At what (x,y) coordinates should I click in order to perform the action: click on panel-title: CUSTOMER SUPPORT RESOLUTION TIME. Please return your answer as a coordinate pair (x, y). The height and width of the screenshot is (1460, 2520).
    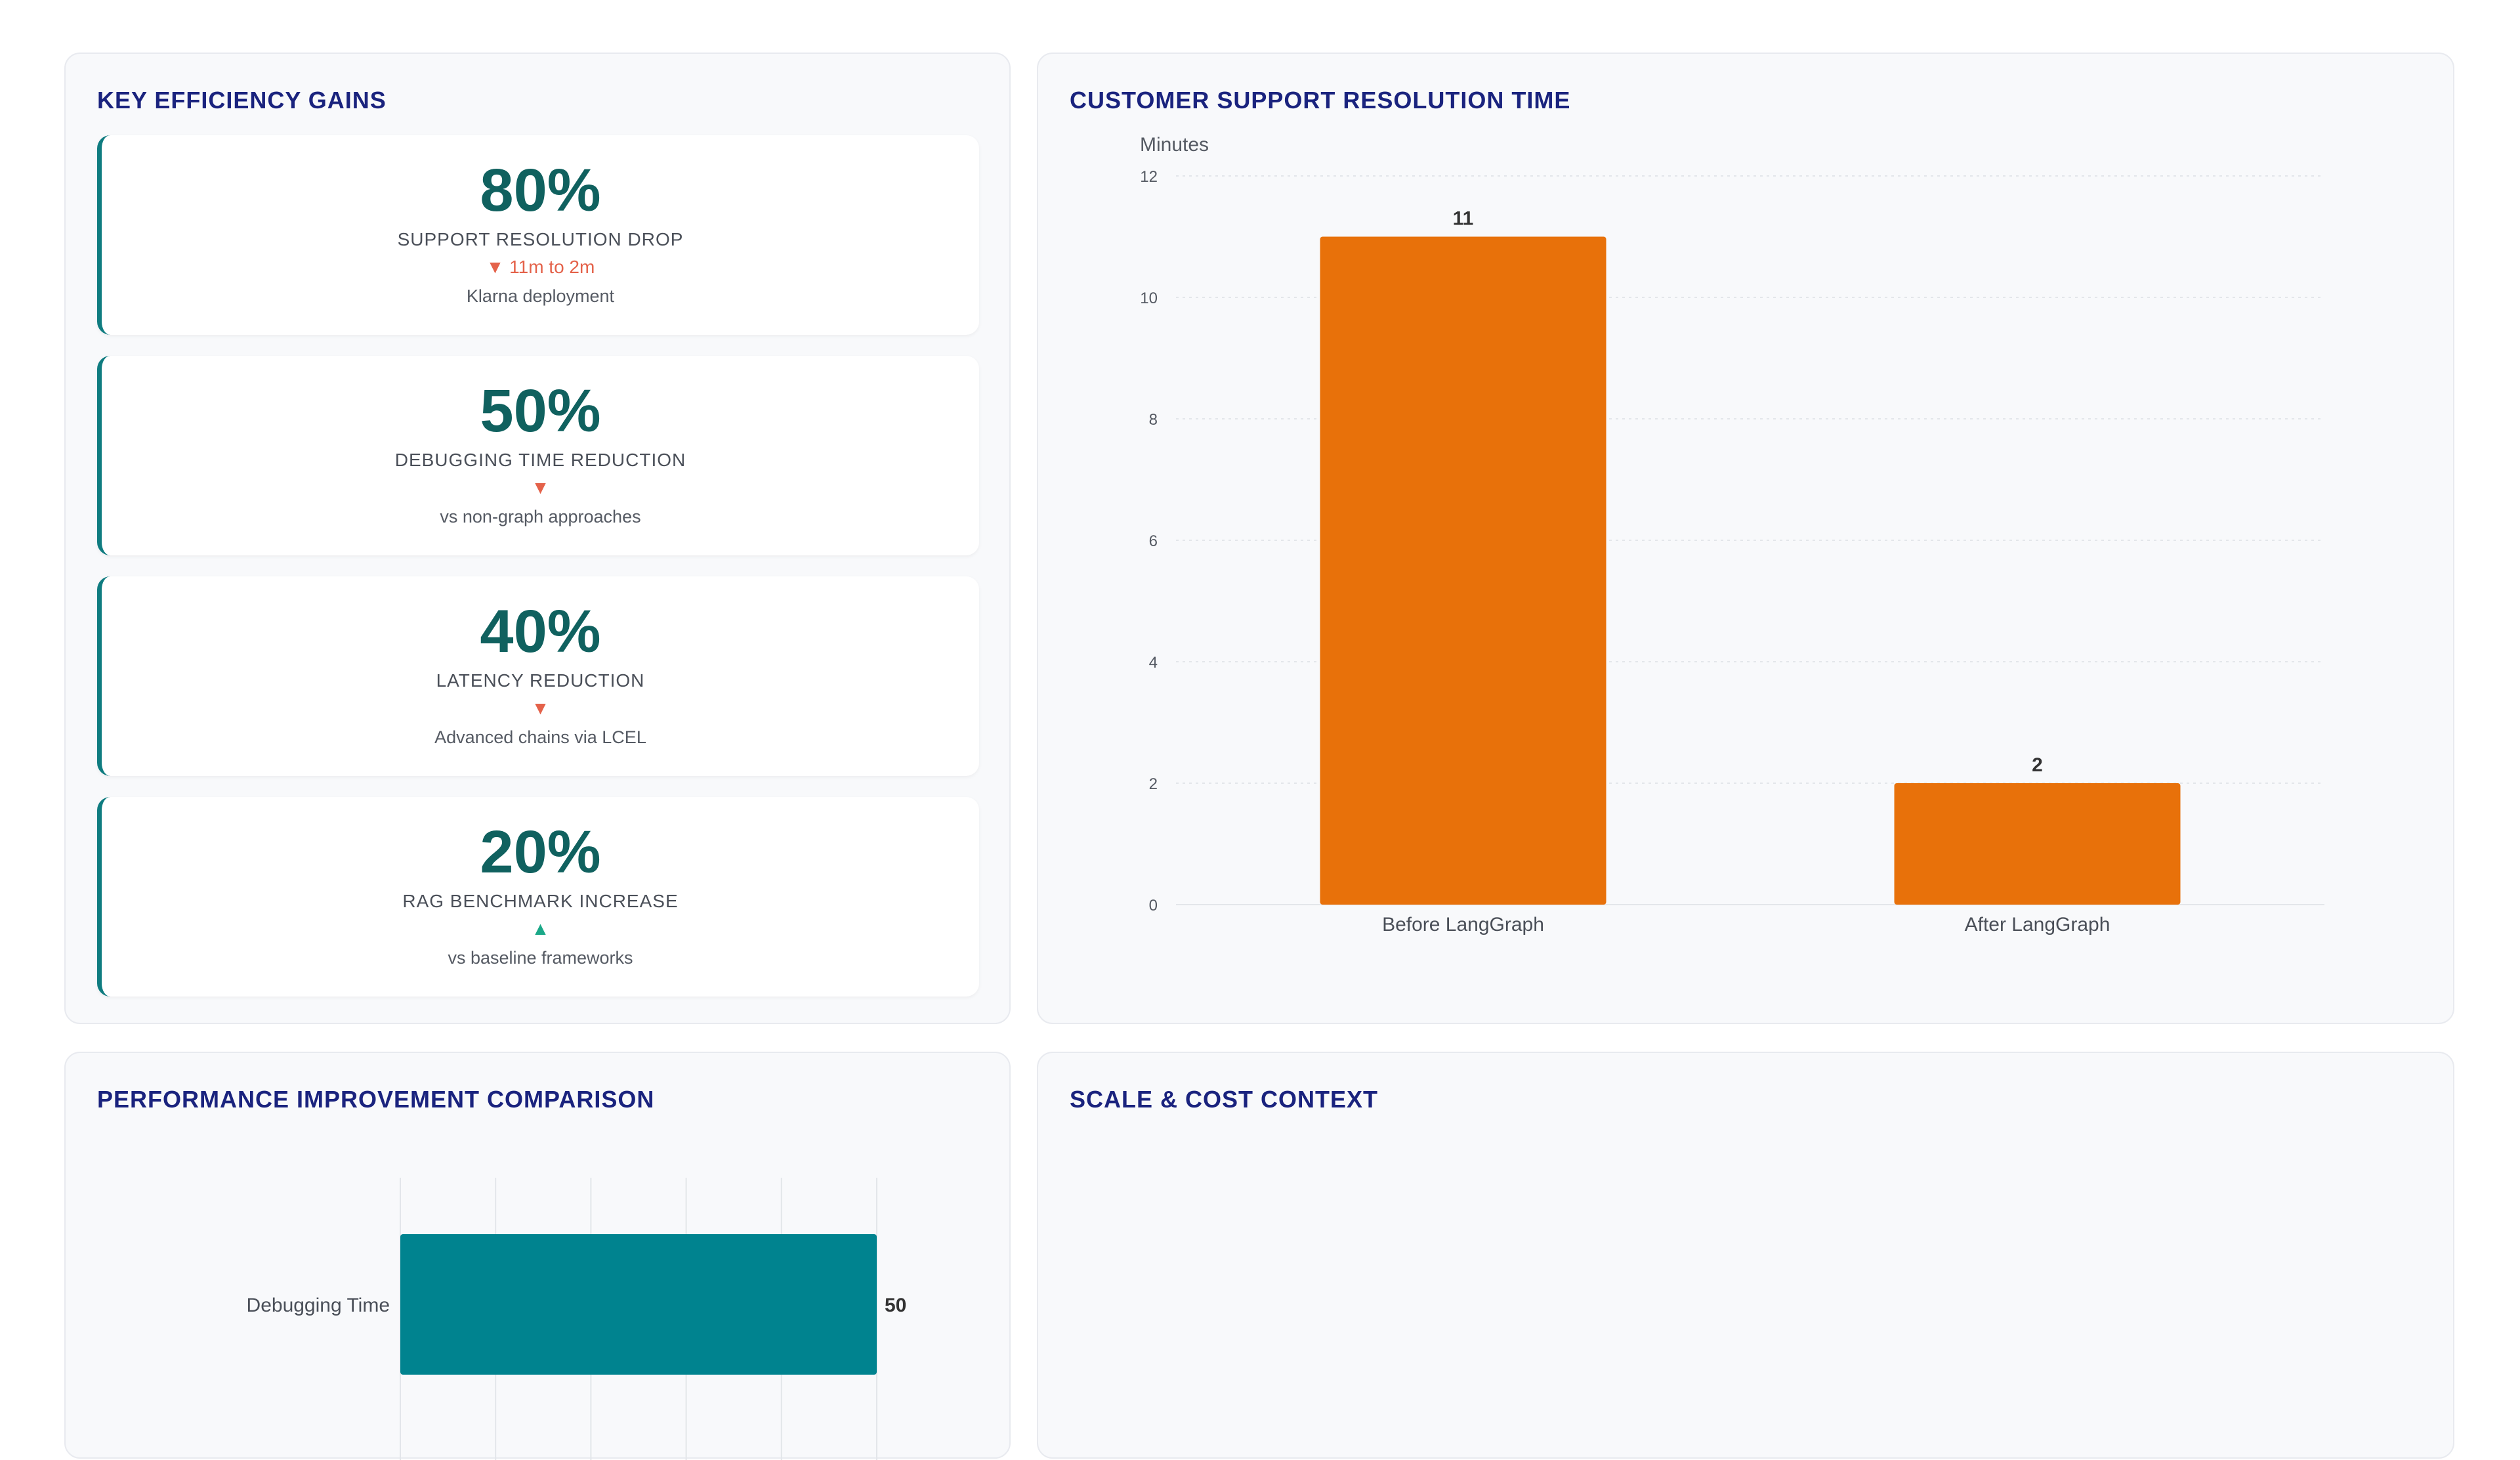
    Looking at the image, I should click on (1320, 100).